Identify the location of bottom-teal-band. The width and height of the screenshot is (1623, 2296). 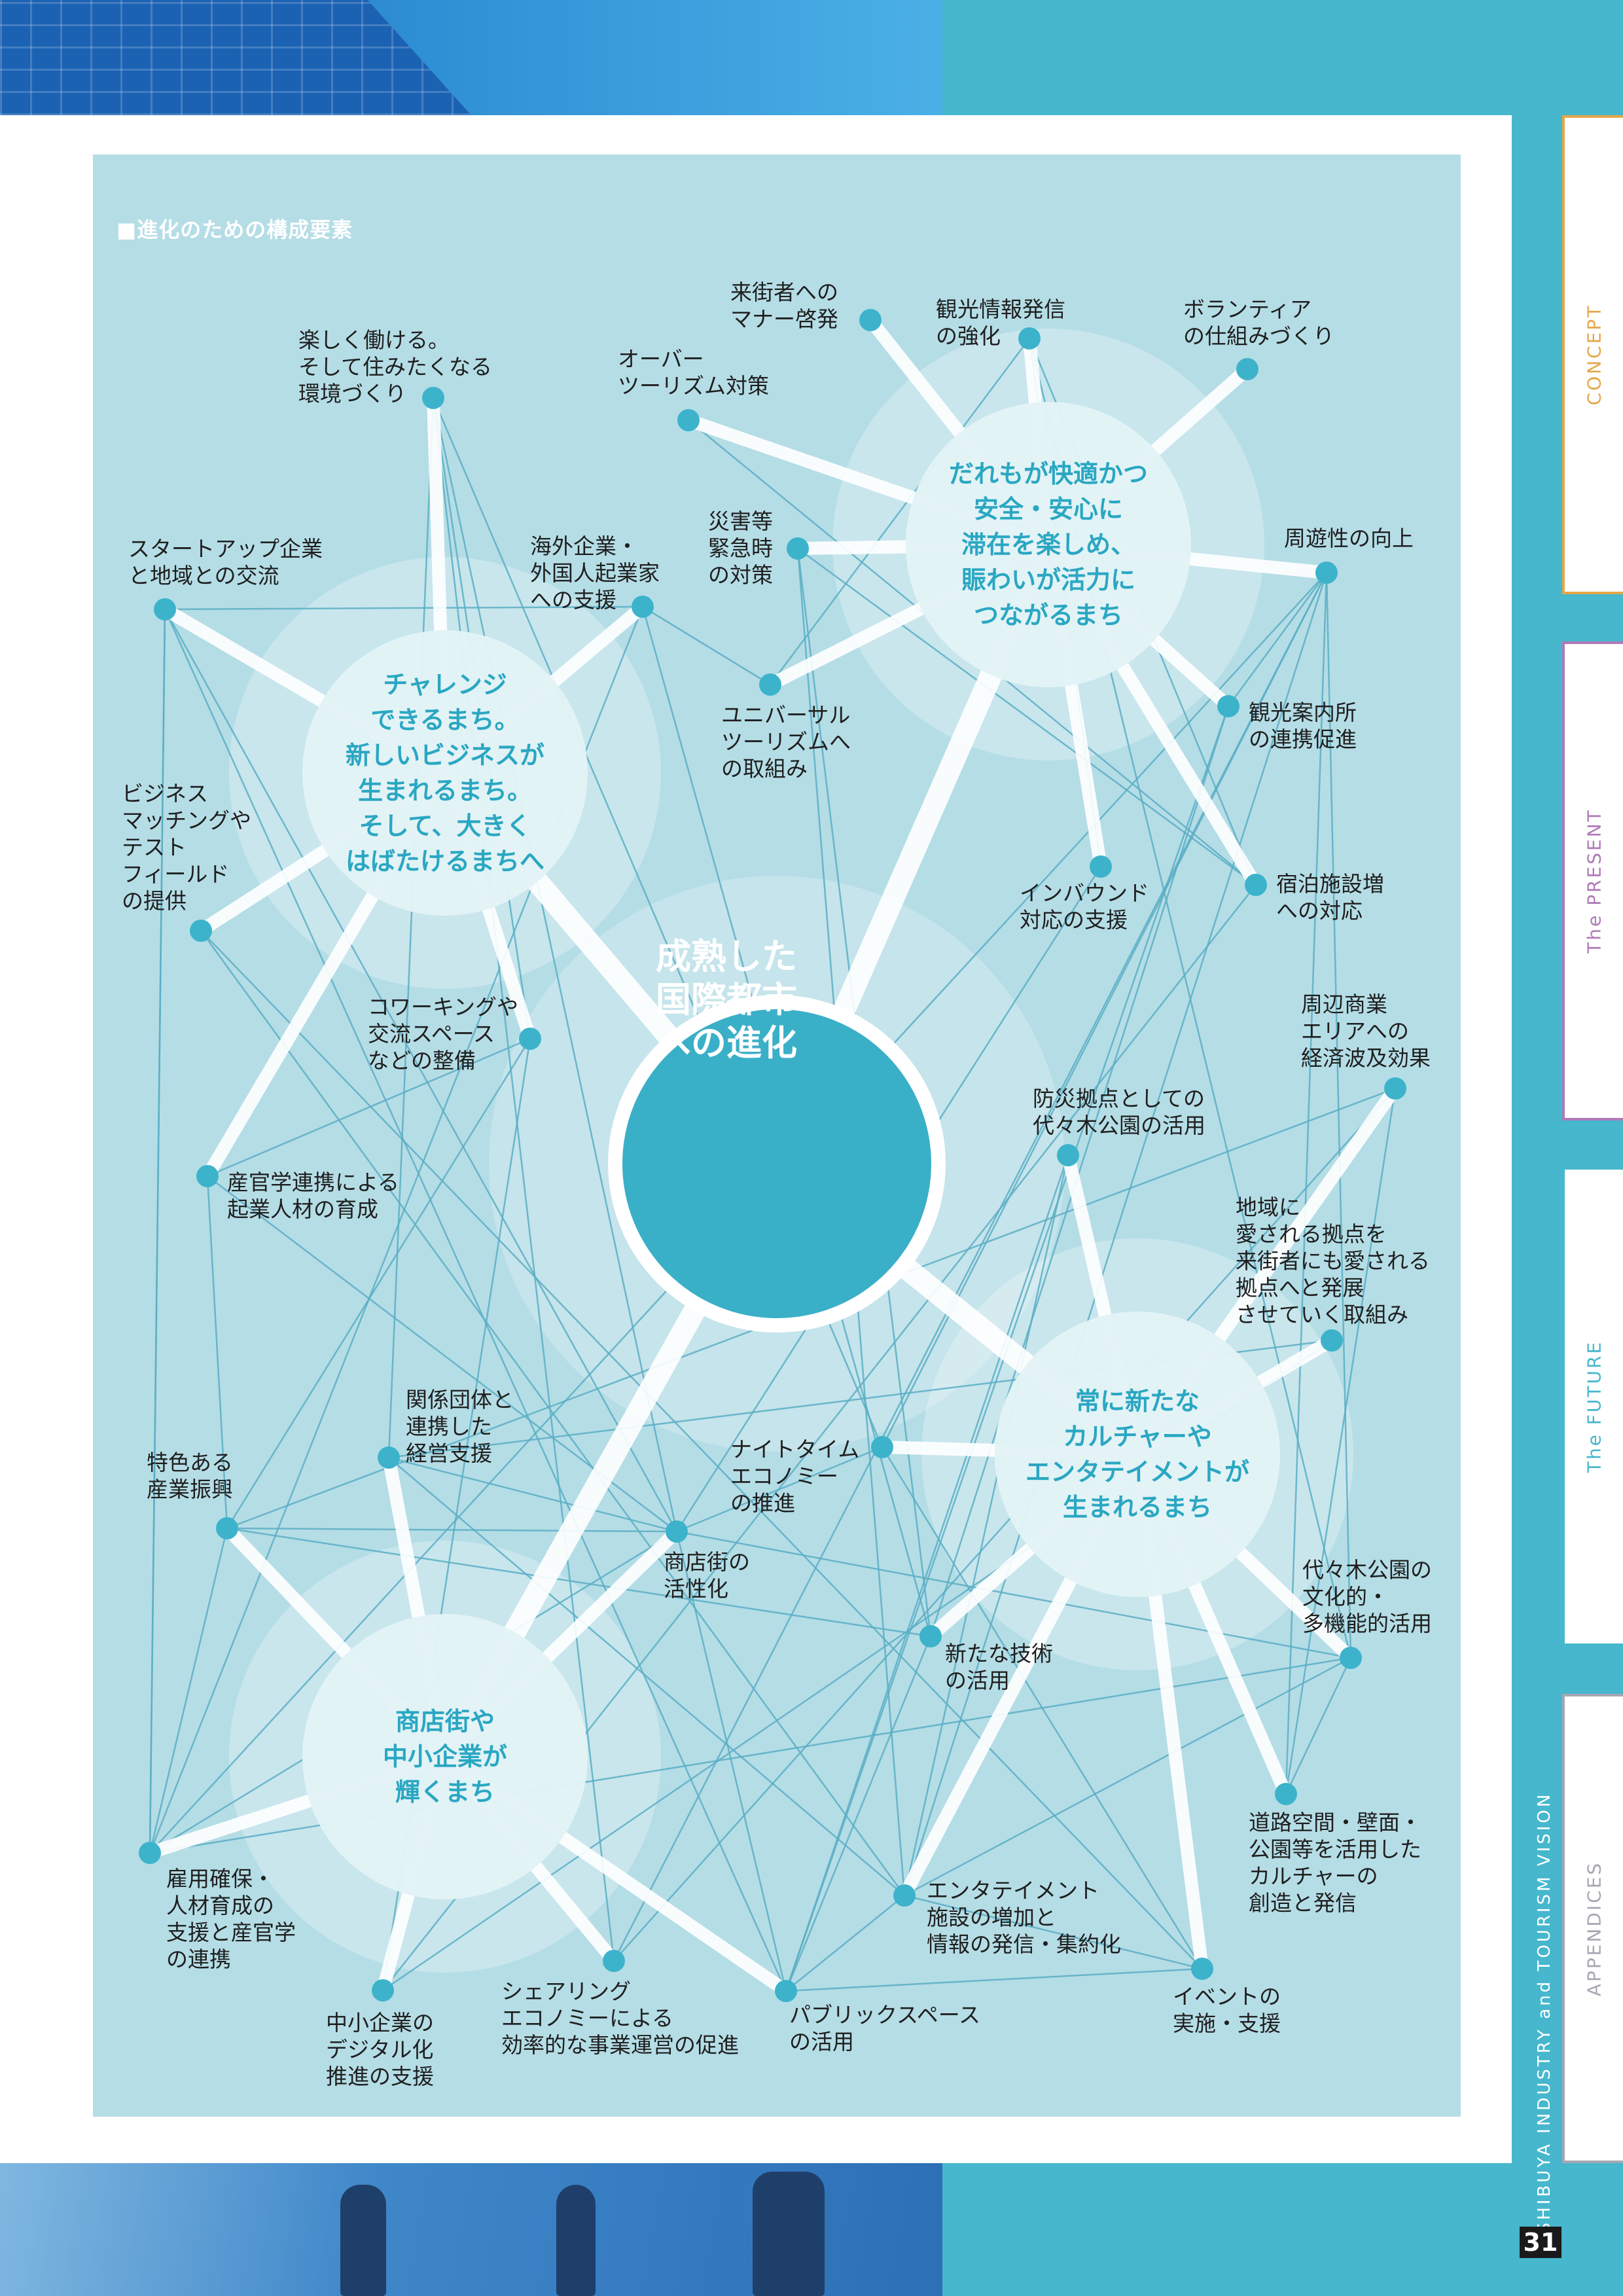
(1227, 2229).